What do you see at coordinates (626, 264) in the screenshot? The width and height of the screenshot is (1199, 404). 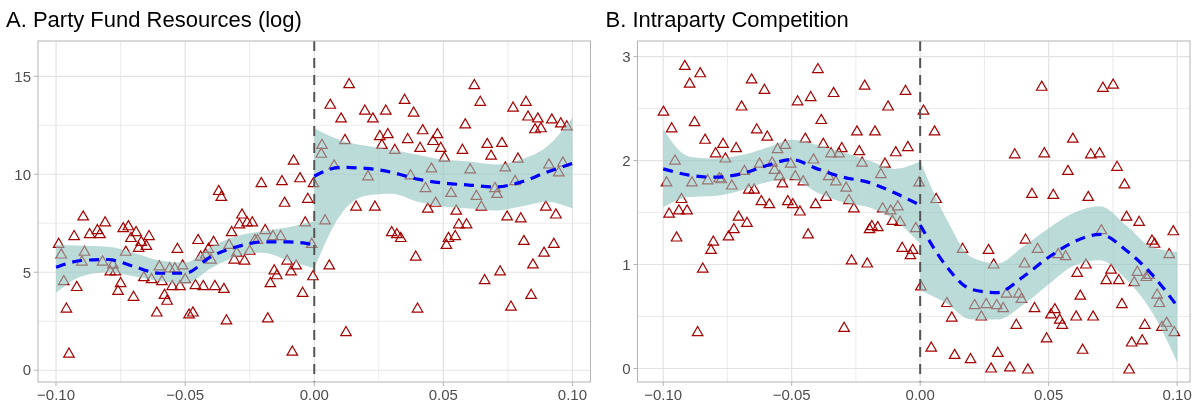 I see `y-tick-label: 1` at bounding box center [626, 264].